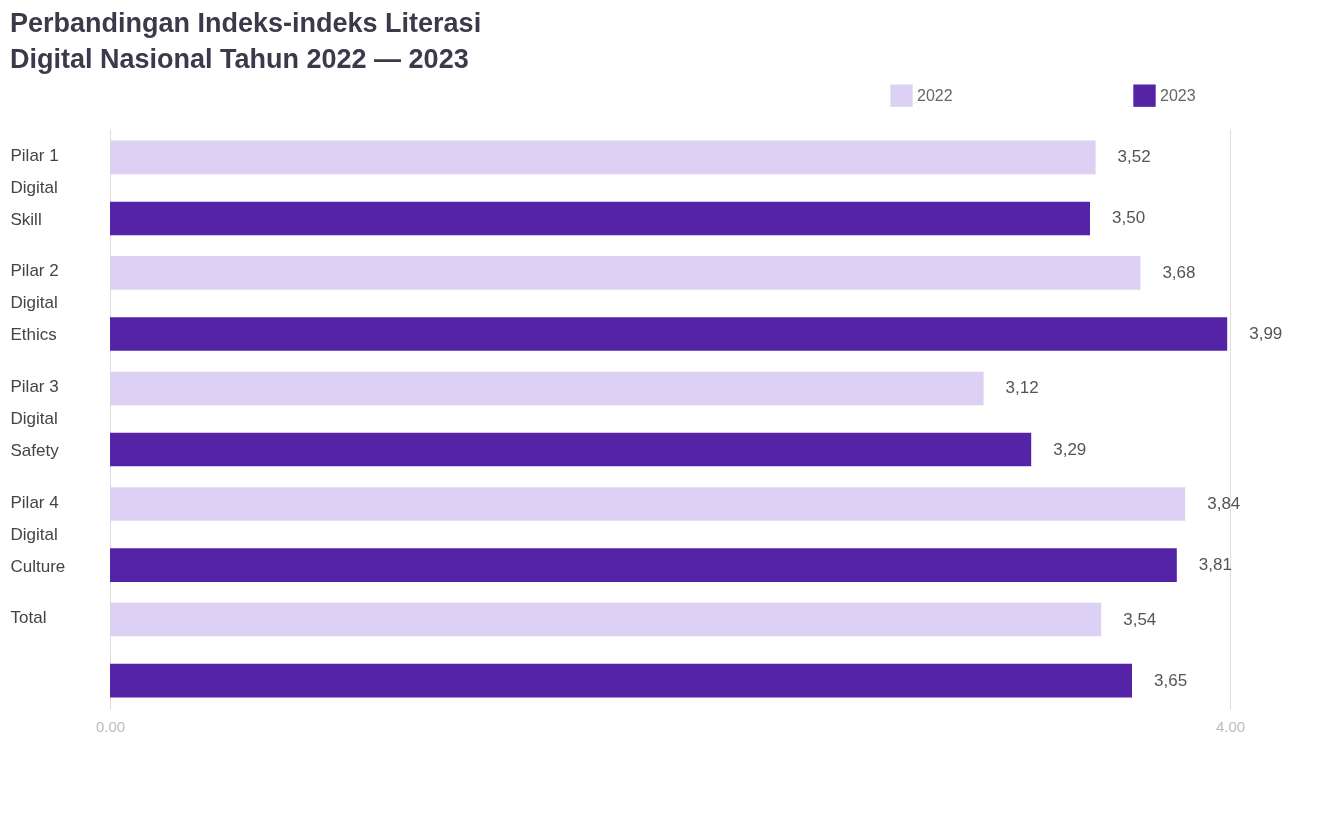 This screenshot has height=827, width=1343. I want to click on data-label: 3,68, so click(1179, 272).